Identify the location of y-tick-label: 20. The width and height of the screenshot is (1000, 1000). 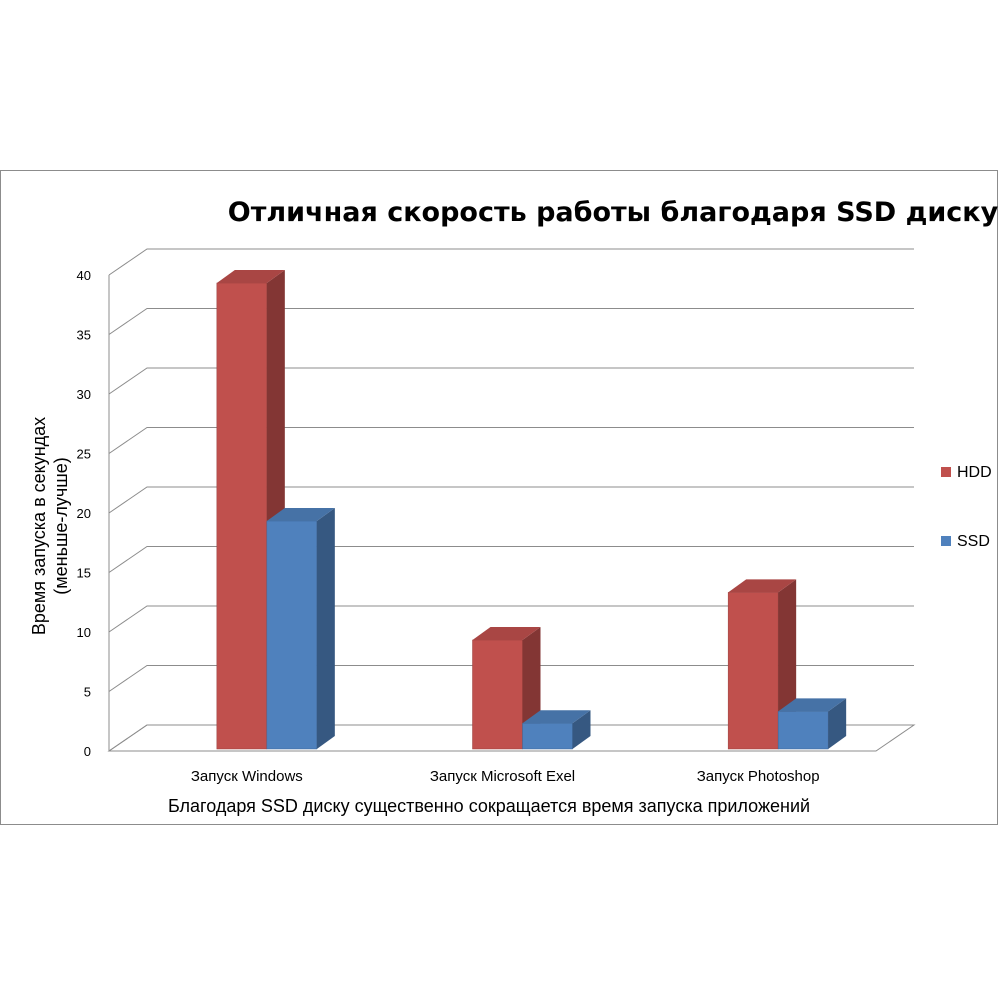
(84, 513).